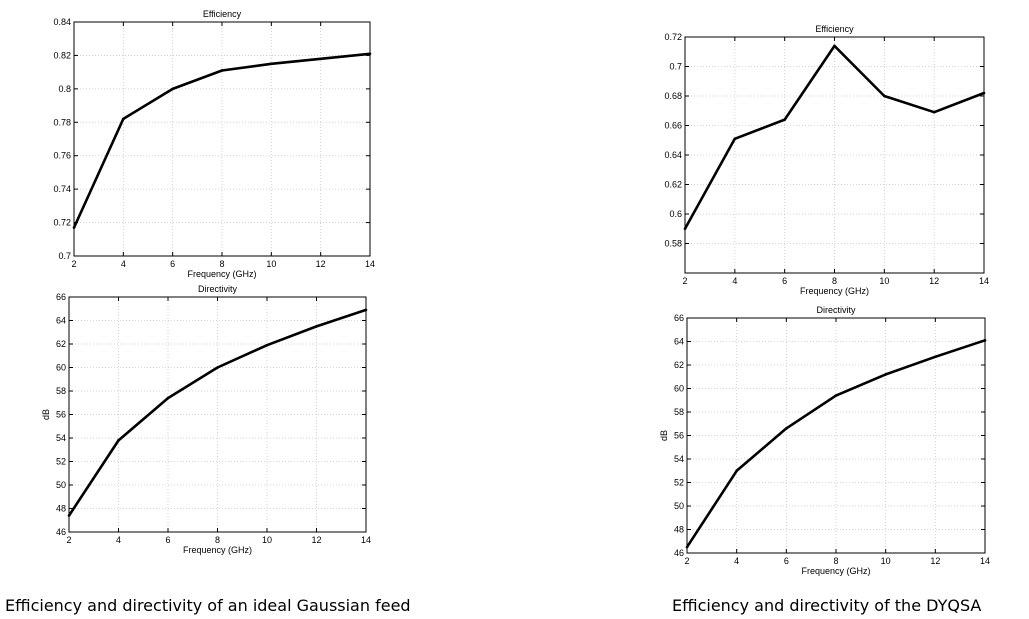 The image size is (1029, 619). What do you see at coordinates (62, 122) in the screenshot?
I see `y-tick-label: 0.78` at bounding box center [62, 122].